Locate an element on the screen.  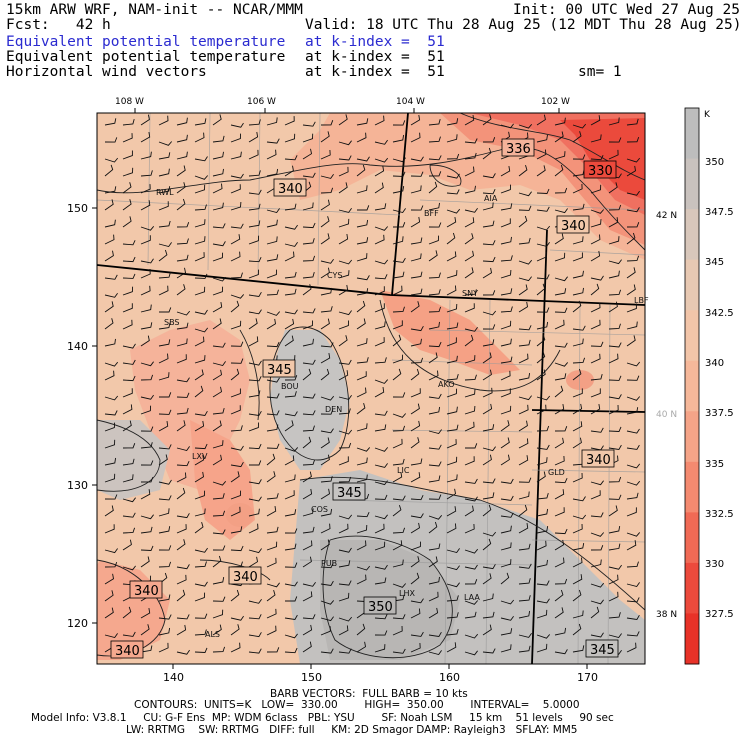
forecast-hour: Fcst: 42 h is located at coordinates (58, 25).